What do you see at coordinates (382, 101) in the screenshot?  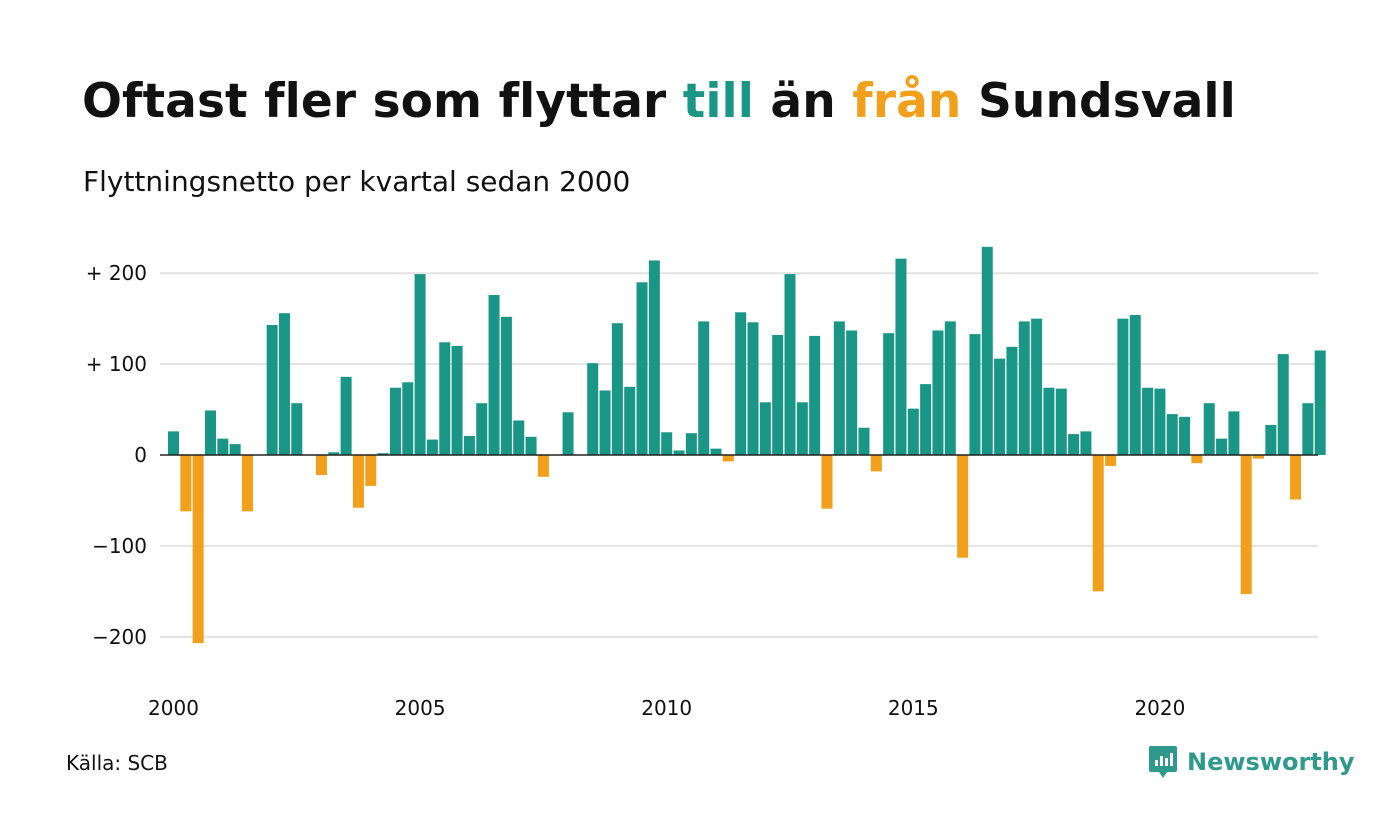 I see `title-part-1: Oftast fler som flyttar` at bounding box center [382, 101].